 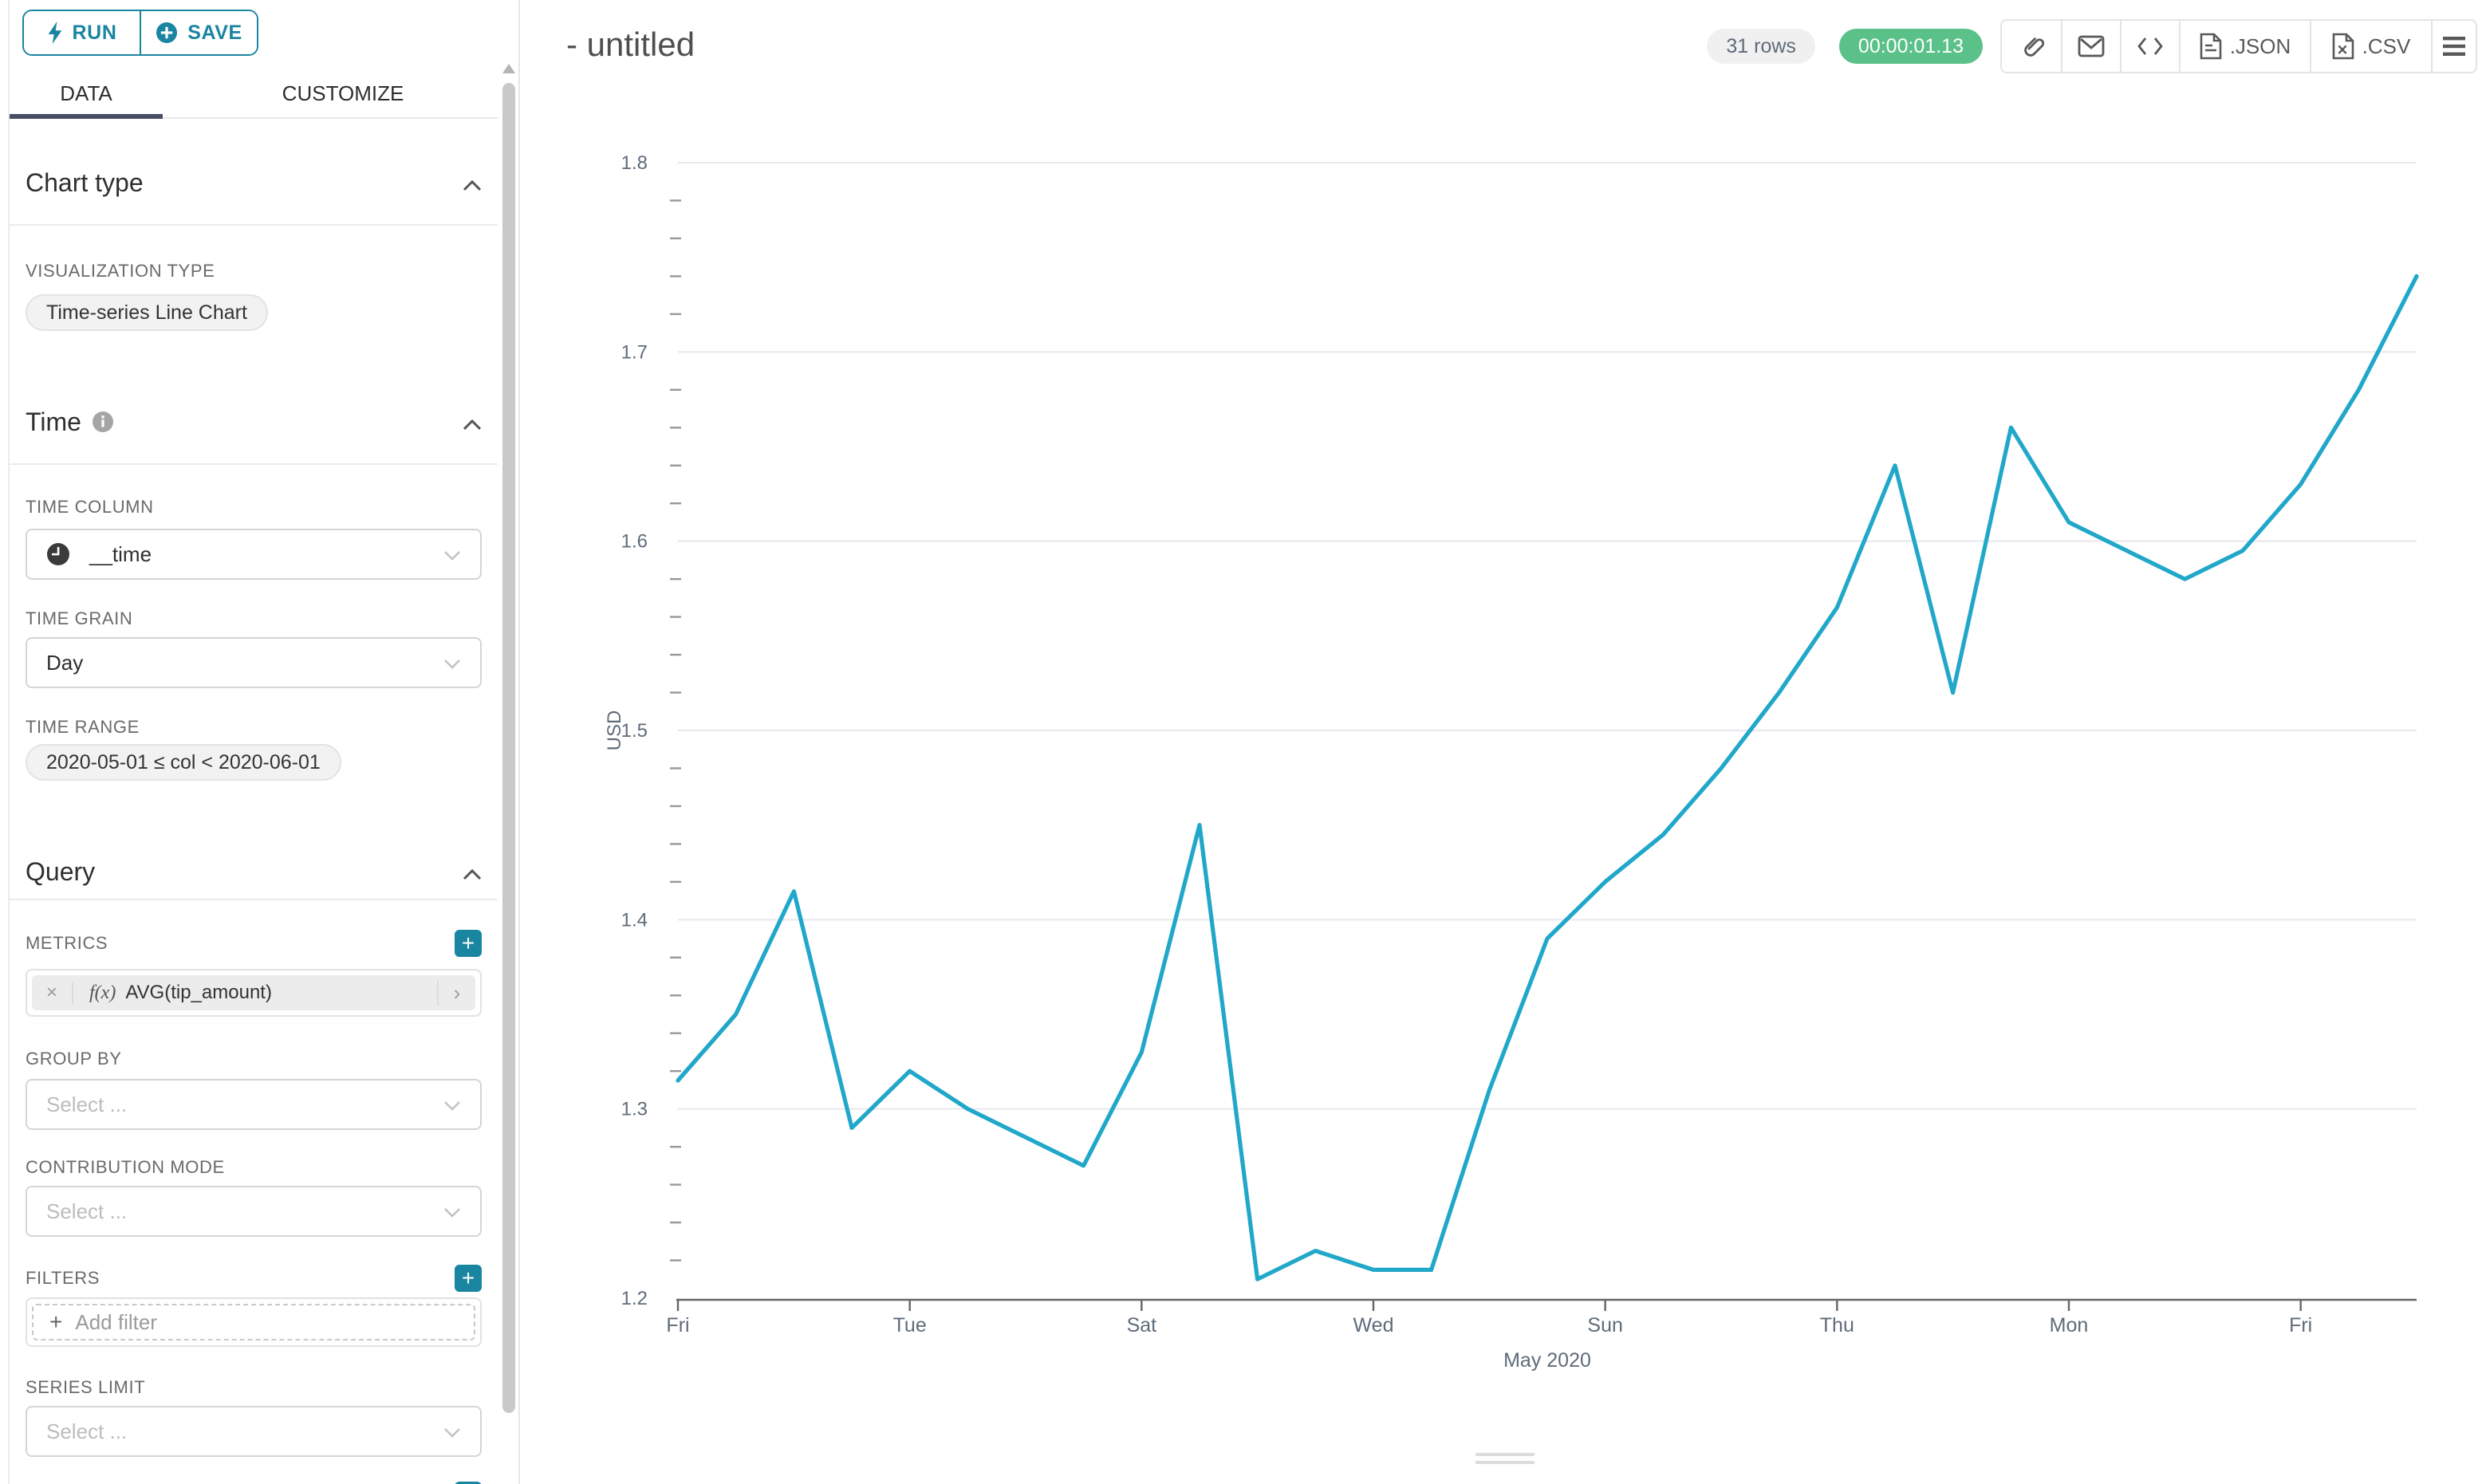 I want to click on envelope-icon, so click(x=2091, y=46).